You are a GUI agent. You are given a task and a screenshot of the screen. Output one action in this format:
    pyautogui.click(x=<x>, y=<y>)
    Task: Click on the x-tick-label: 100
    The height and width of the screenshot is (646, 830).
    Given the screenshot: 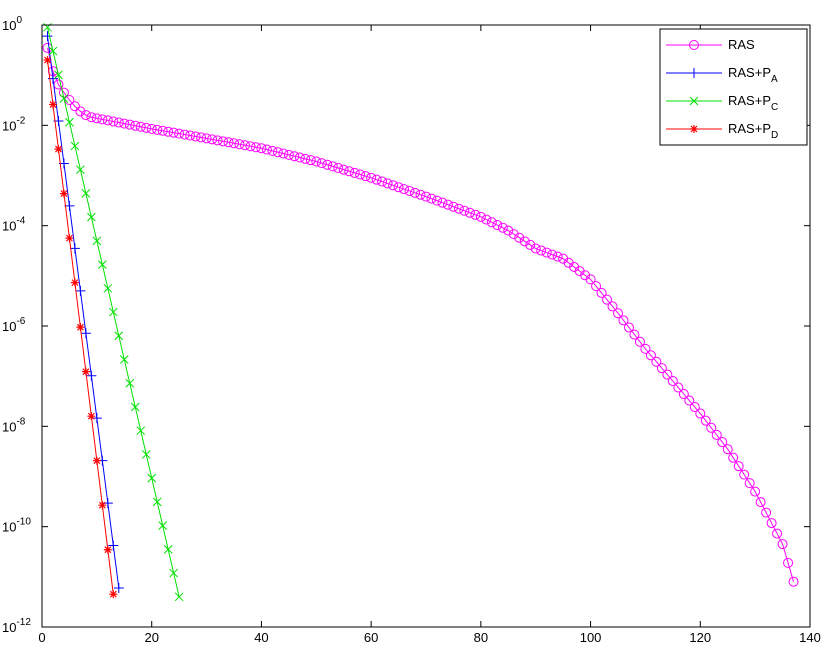 What is the action you would take?
    pyautogui.click(x=591, y=637)
    